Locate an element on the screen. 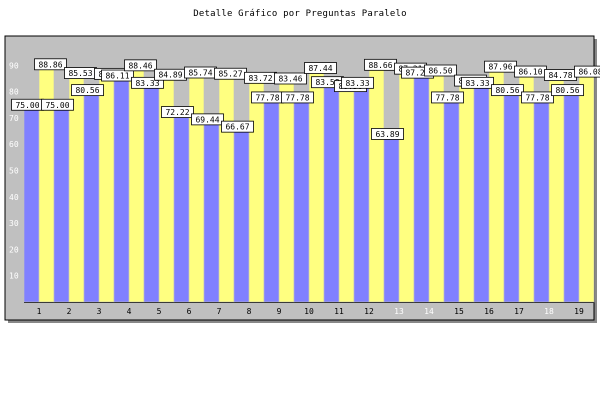 The image size is (600, 400). x-tick-label: 15 is located at coordinates (459, 311).